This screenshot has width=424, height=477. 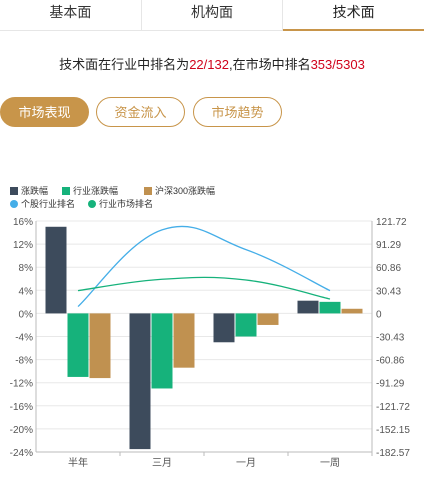 What do you see at coordinates (337, 64) in the screenshot?
I see `market-rank: 353/5303` at bounding box center [337, 64].